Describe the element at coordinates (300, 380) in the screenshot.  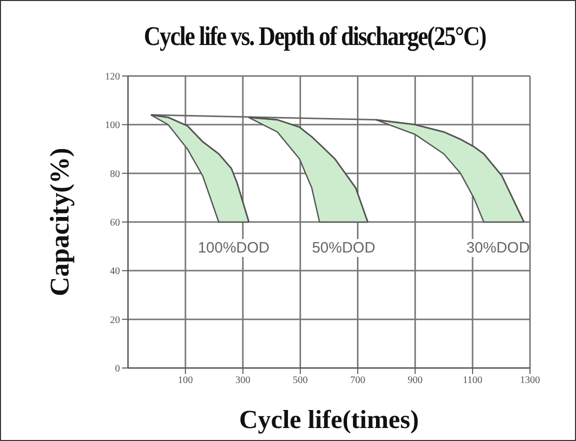
I see `x-tick-label: 500` at that location.